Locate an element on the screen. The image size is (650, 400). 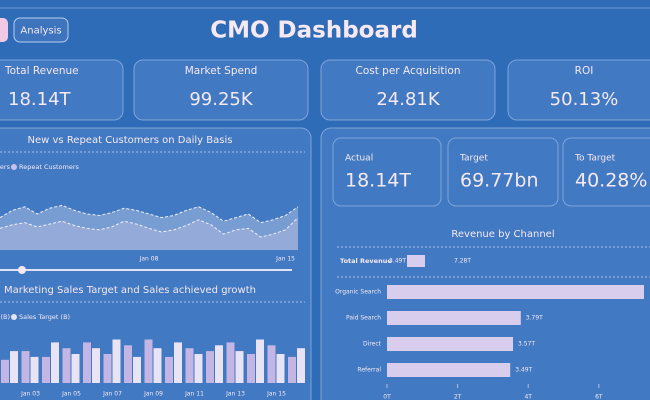
x-tick-label: Jan 08 is located at coordinates (149, 259).